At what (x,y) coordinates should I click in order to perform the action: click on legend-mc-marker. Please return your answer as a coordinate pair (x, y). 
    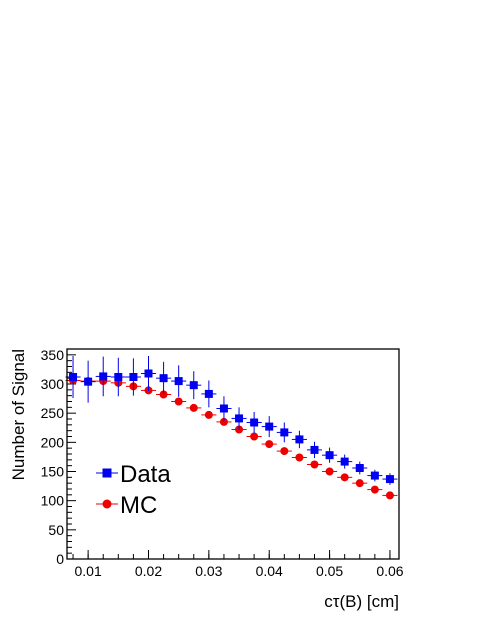
    Looking at the image, I should click on (107, 504).